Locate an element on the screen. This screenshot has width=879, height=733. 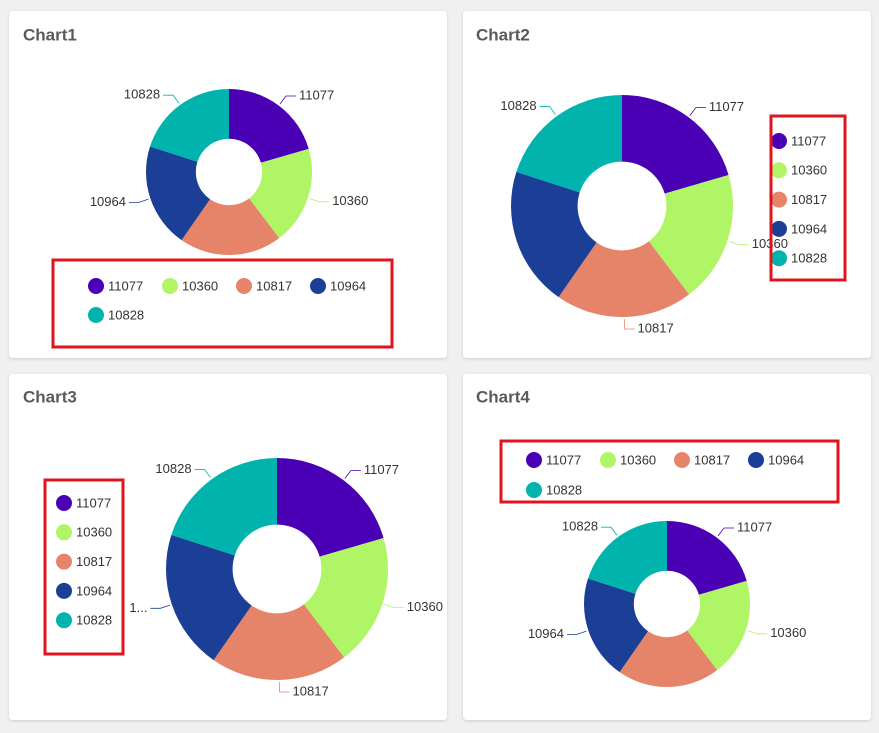
chart-title: Chart2 is located at coordinates (503, 34).